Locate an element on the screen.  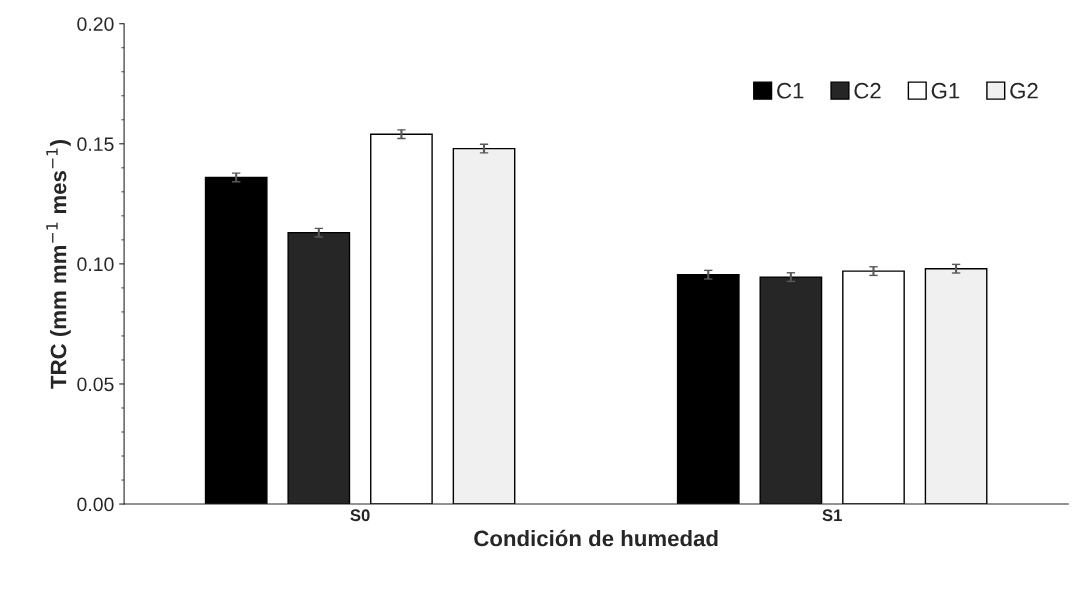
legend-label: G1 is located at coordinates (945, 90).